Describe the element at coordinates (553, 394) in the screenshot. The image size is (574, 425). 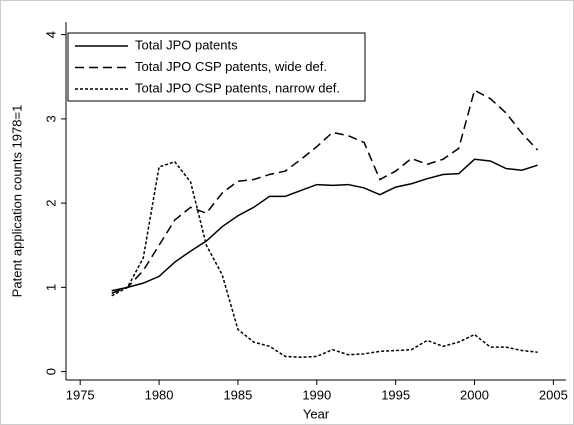
I see `x-tick-label: 2005` at that location.